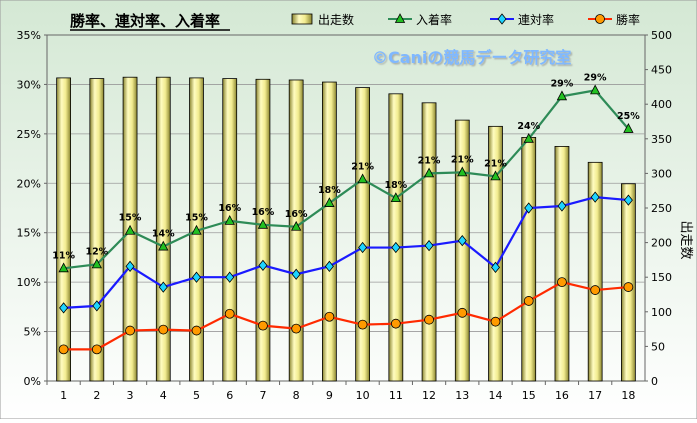  Describe the element at coordinates (529, 395) in the screenshot. I see `x-tick-label: 15` at that location.